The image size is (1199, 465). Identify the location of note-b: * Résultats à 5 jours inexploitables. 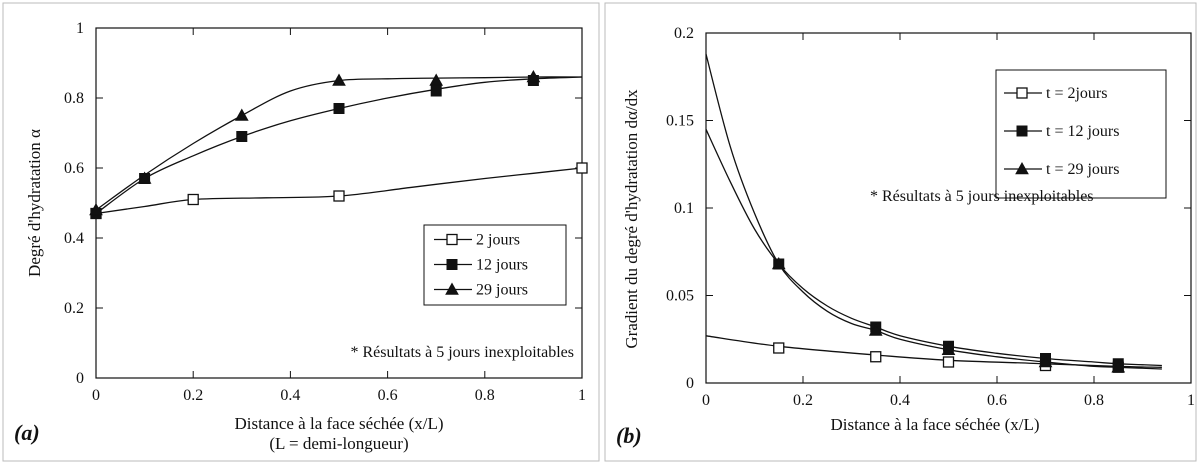
(982, 196).